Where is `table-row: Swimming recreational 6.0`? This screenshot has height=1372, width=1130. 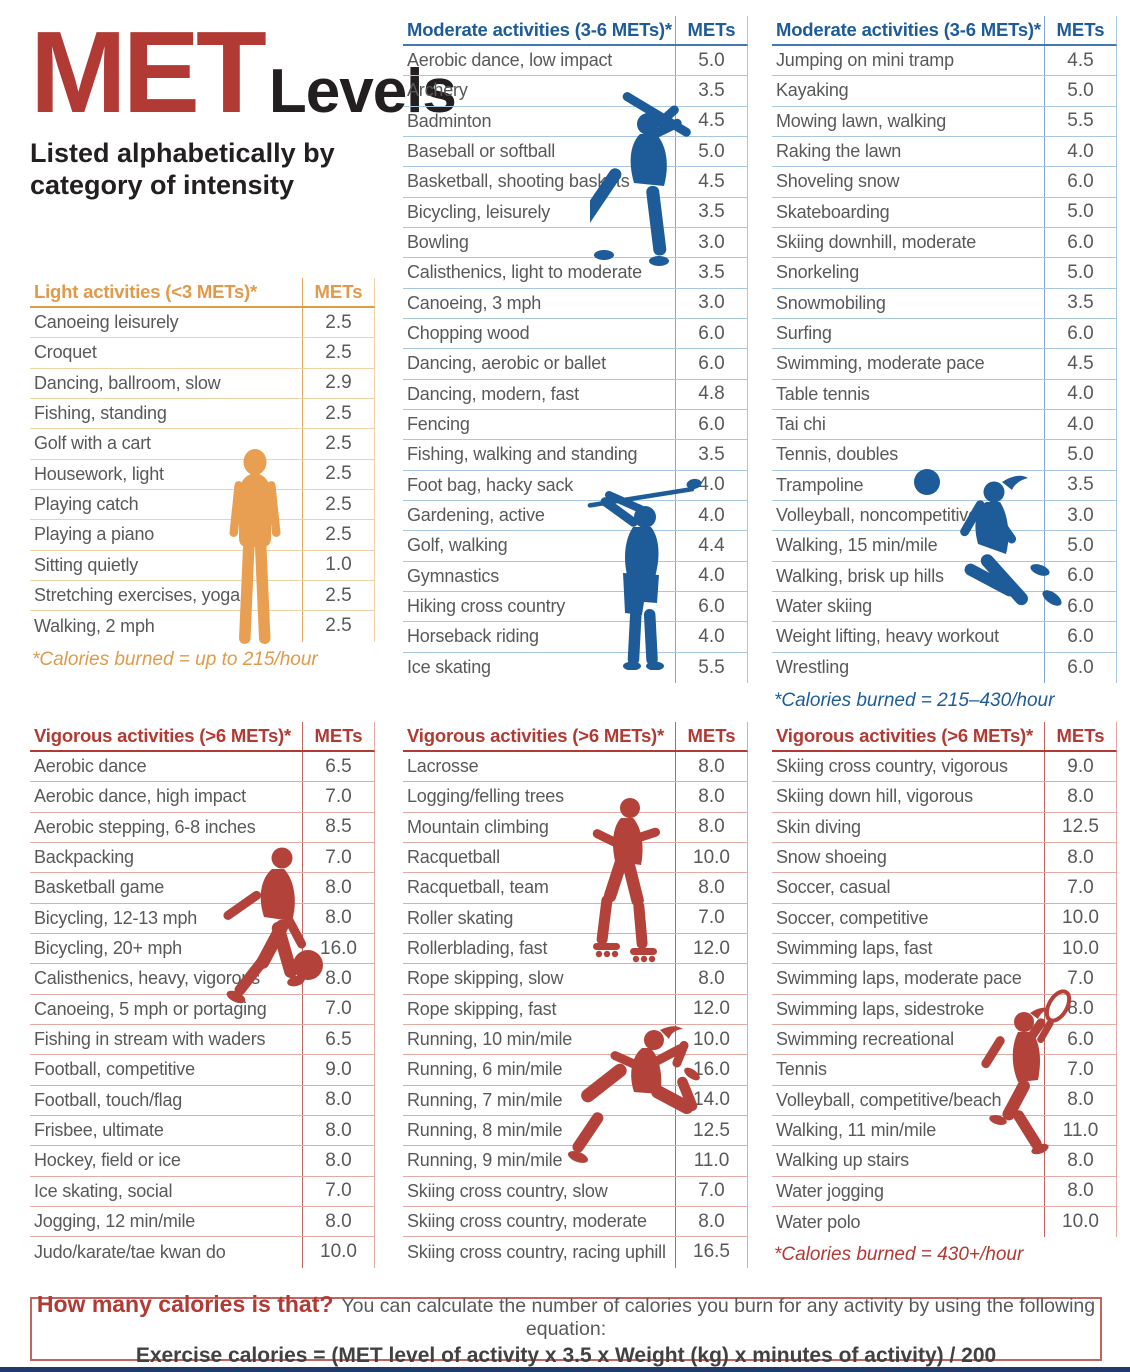
table-row: Swimming recreational 6.0 is located at coordinates (944, 1040).